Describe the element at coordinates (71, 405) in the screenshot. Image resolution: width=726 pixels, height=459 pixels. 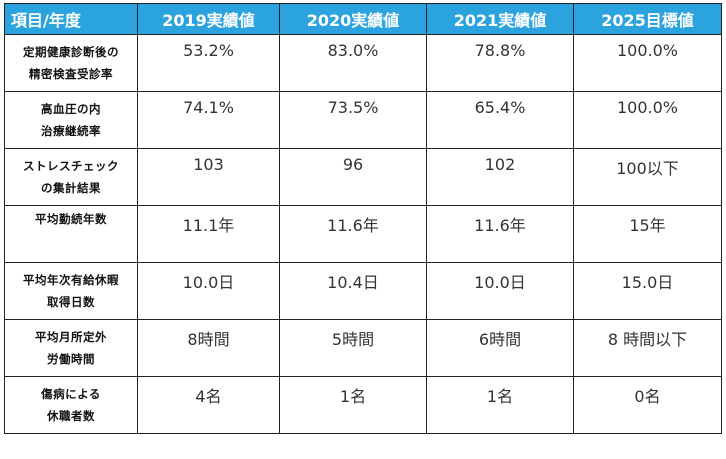
I see `row-label: 傷病による 休職者数` at that location.